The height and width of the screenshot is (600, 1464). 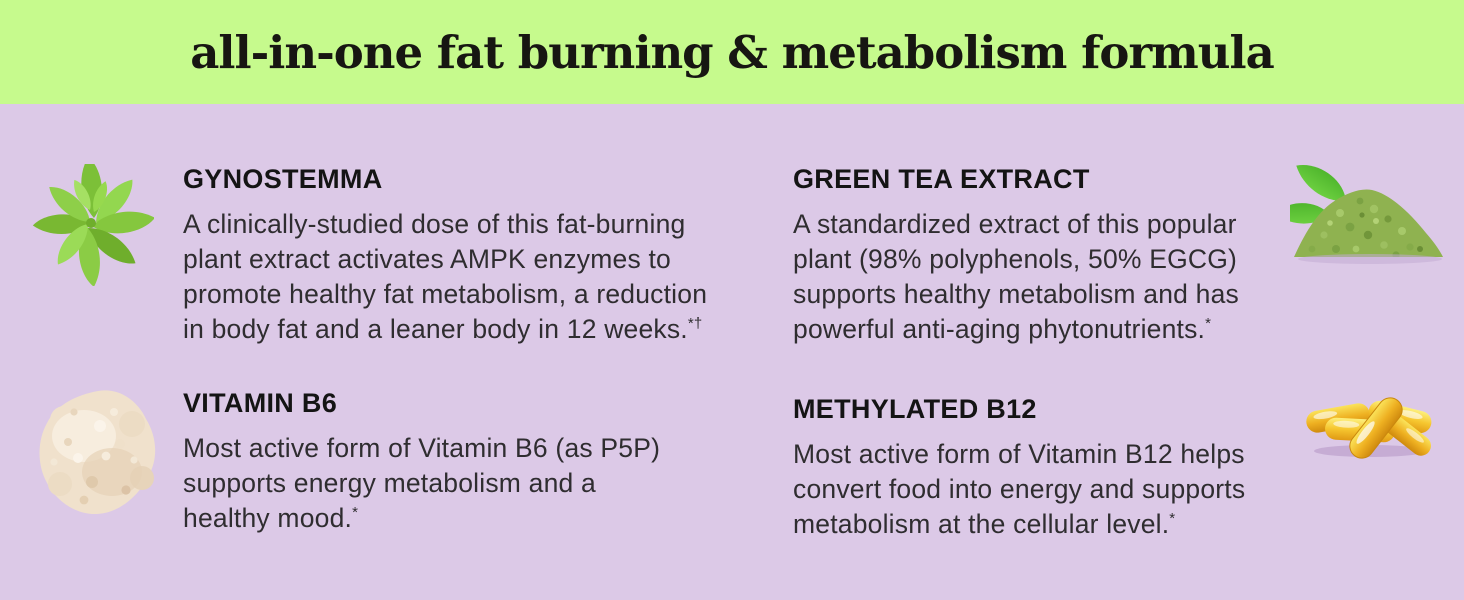 I want to click on ingredient-heading: METHYLATED B12, so click(x=915, y=409).